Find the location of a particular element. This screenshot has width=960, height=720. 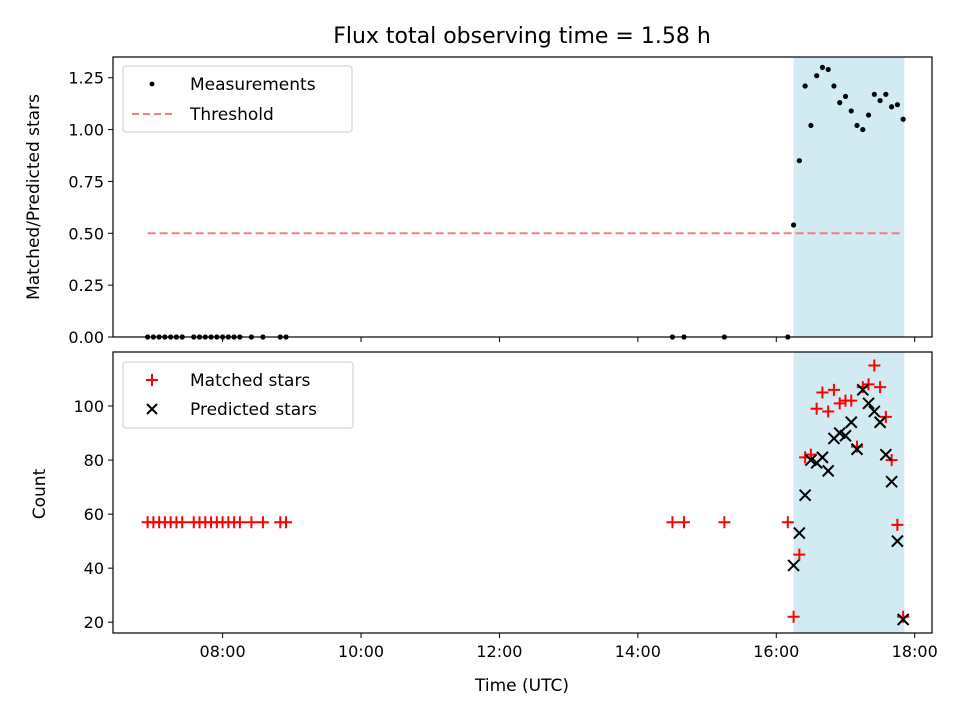

top-legend-box is located at coordinates (237, 99).